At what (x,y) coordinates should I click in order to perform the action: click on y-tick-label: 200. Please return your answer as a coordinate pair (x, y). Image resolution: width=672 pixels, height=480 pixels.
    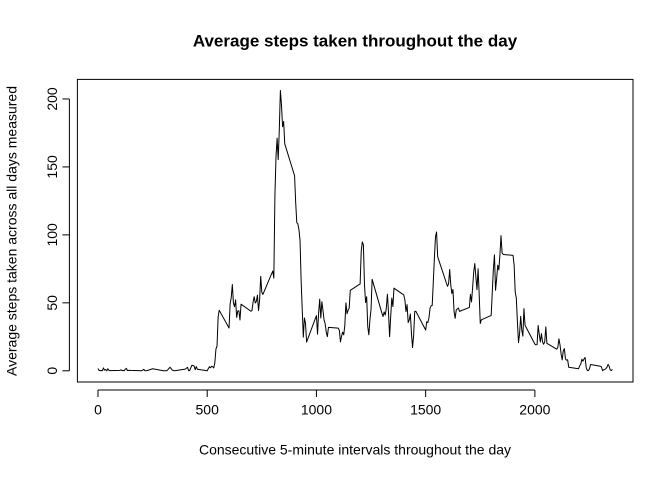
    Looking at the image, I should click on (52, 99).